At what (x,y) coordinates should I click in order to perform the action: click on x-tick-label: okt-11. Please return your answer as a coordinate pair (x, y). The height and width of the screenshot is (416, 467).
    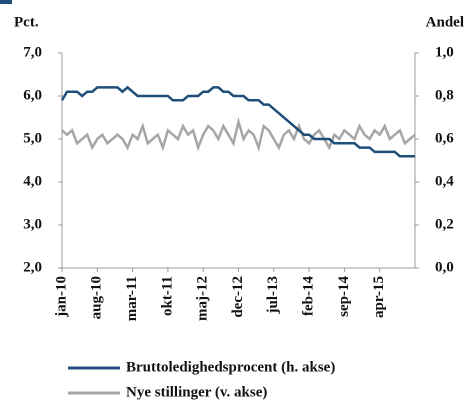
    Looking at the image, I should click on (167, 296).